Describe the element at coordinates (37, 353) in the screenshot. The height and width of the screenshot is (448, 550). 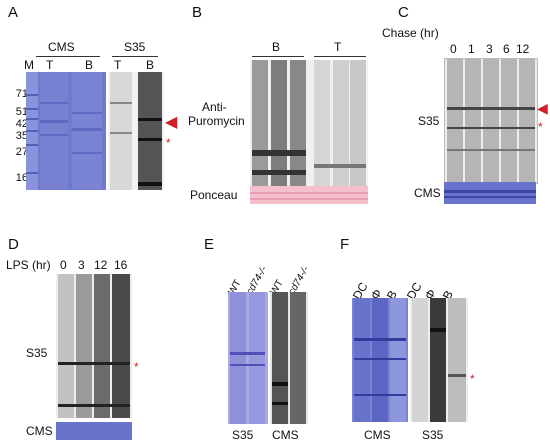
I see `panel-d-s35-label: S35` at that location.